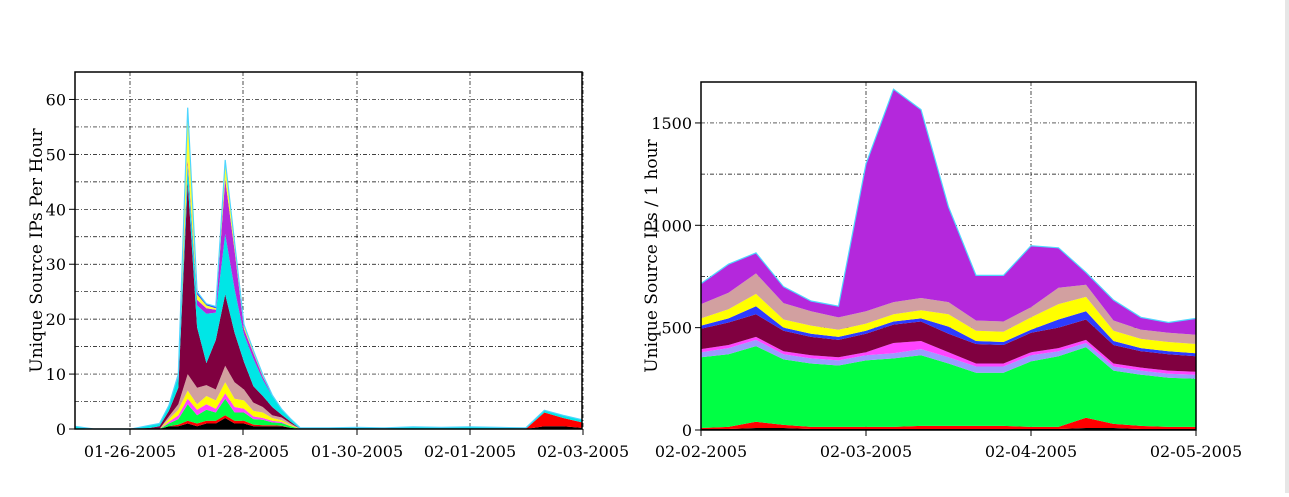  I want to click on x-tick-label: 02-01-2005, so click(470, 451).